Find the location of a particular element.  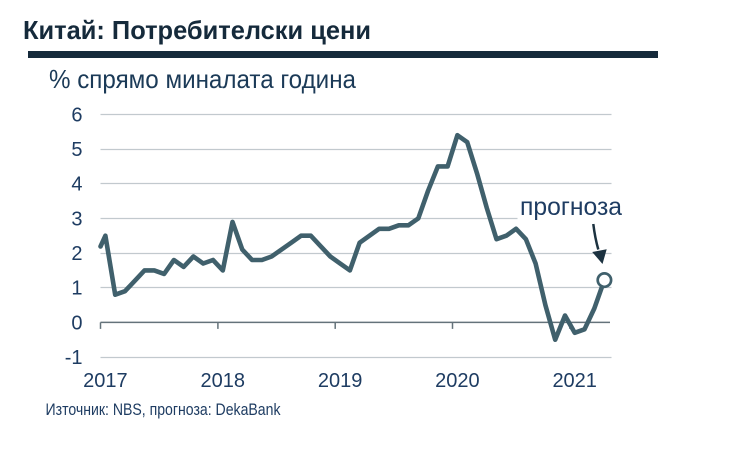

svg-text: 2 is located at coordinates (76, 254).